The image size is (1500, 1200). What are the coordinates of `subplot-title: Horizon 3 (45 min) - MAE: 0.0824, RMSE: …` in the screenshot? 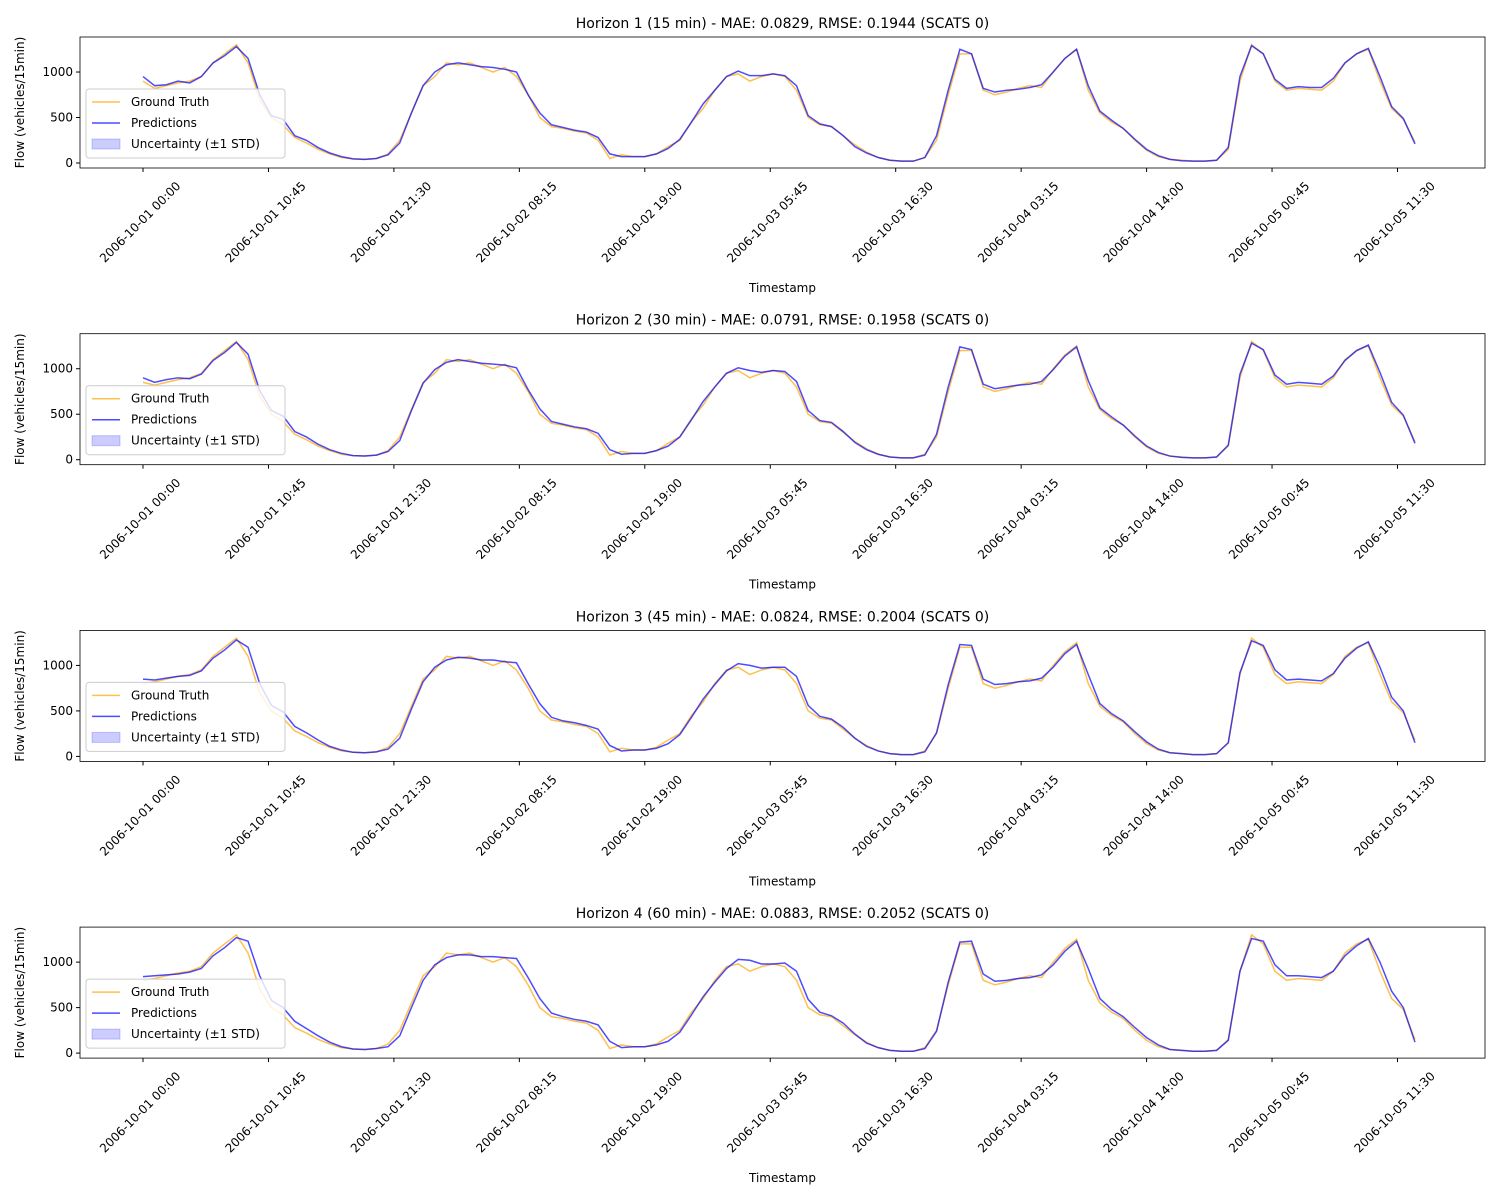 It's located at (782, 617).